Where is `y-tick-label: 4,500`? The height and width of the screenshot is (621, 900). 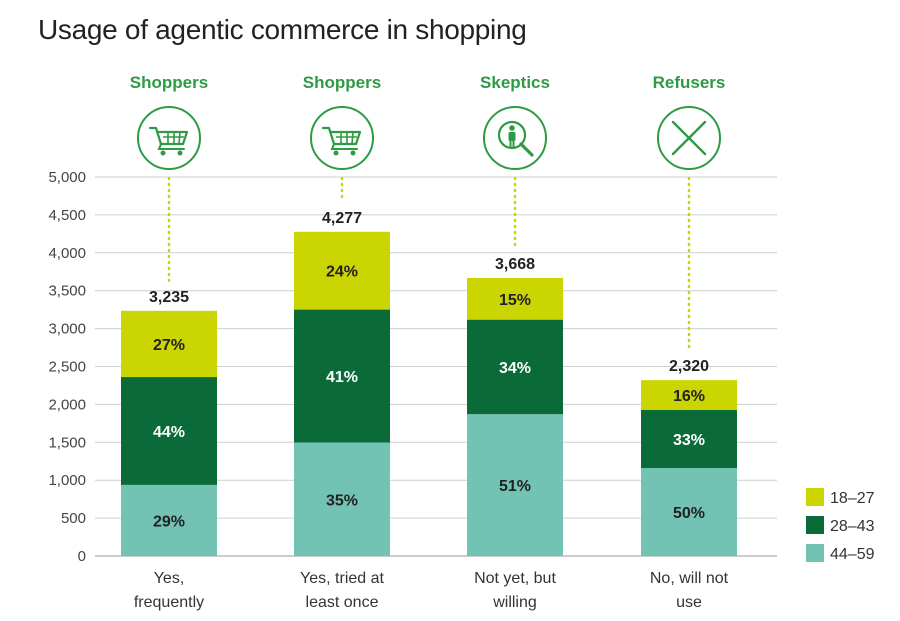 y-tick-label: 4,500 is located at coordinates (67, 215).